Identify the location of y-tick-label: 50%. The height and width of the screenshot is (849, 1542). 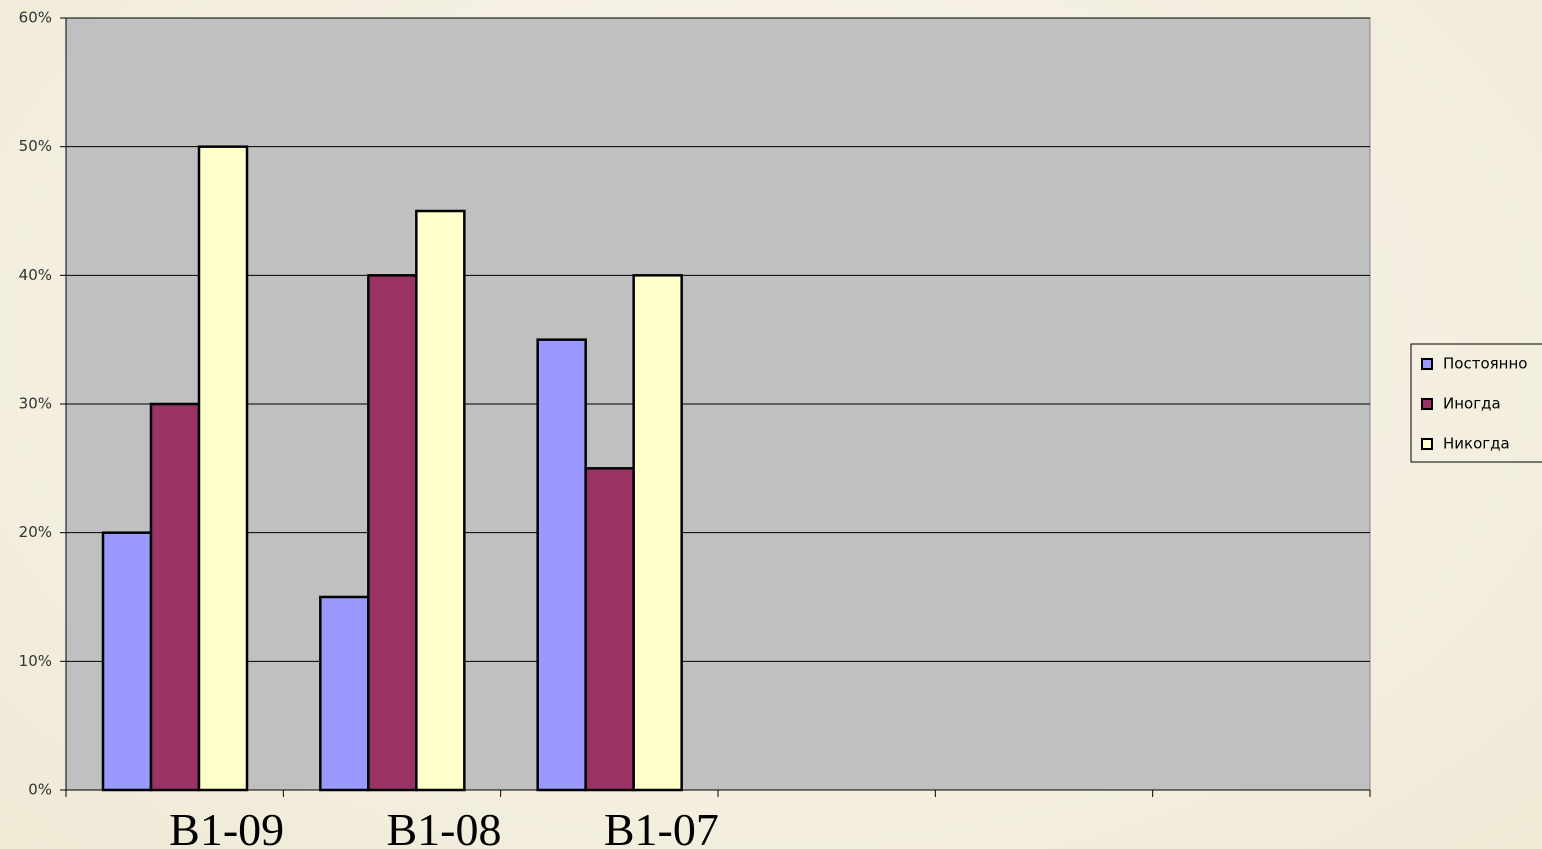
(35, 146).